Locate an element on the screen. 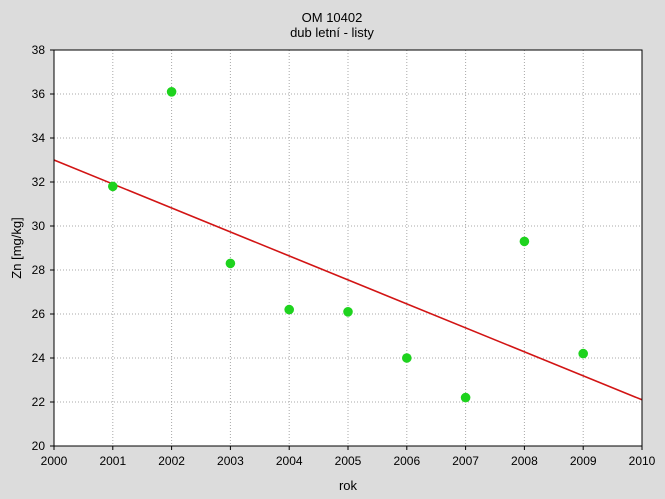  x-tick-label: 2007 is located at coordinates (465, 461).